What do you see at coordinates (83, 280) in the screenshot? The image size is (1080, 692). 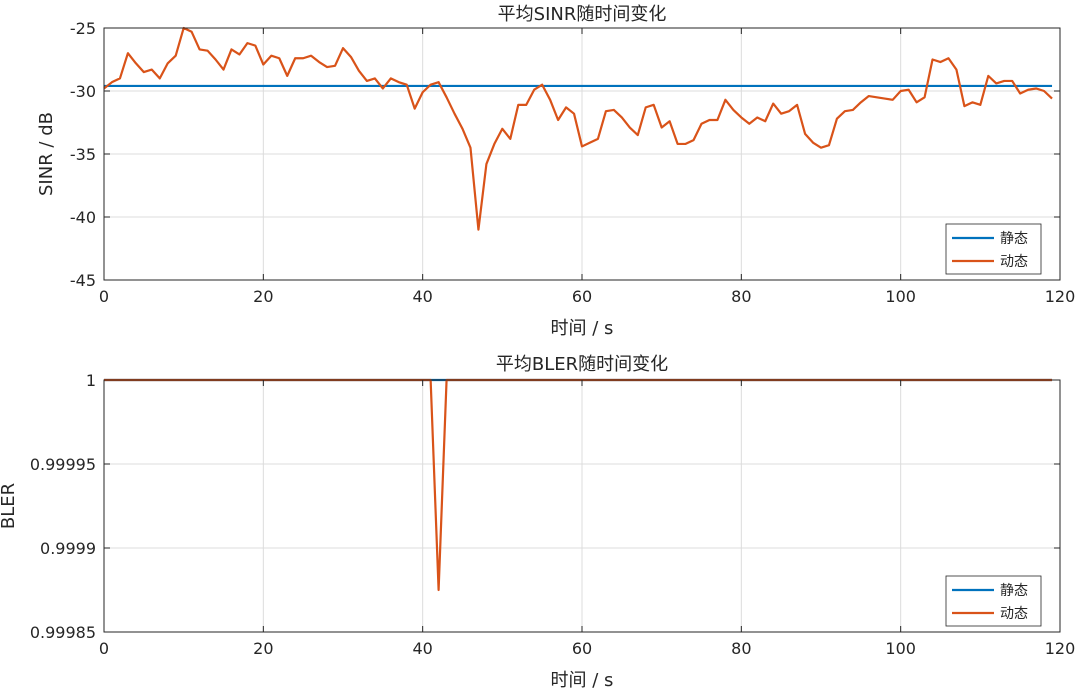 I see `y-tick-label: -45` at bounding box center [83, 280].